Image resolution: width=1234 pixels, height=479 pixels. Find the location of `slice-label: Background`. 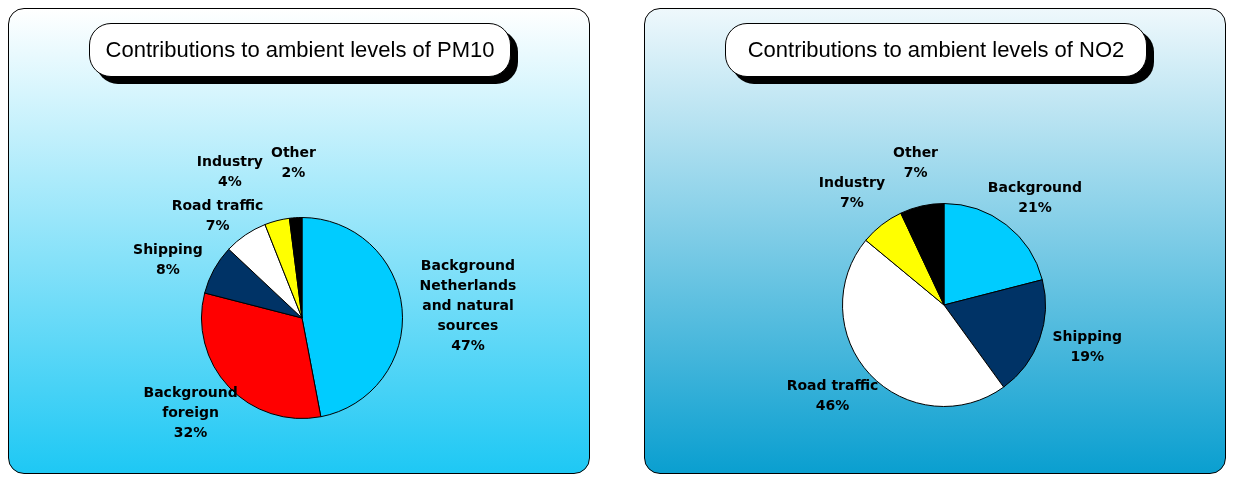

slice-label: Background is located at coordinates (1035, 186).